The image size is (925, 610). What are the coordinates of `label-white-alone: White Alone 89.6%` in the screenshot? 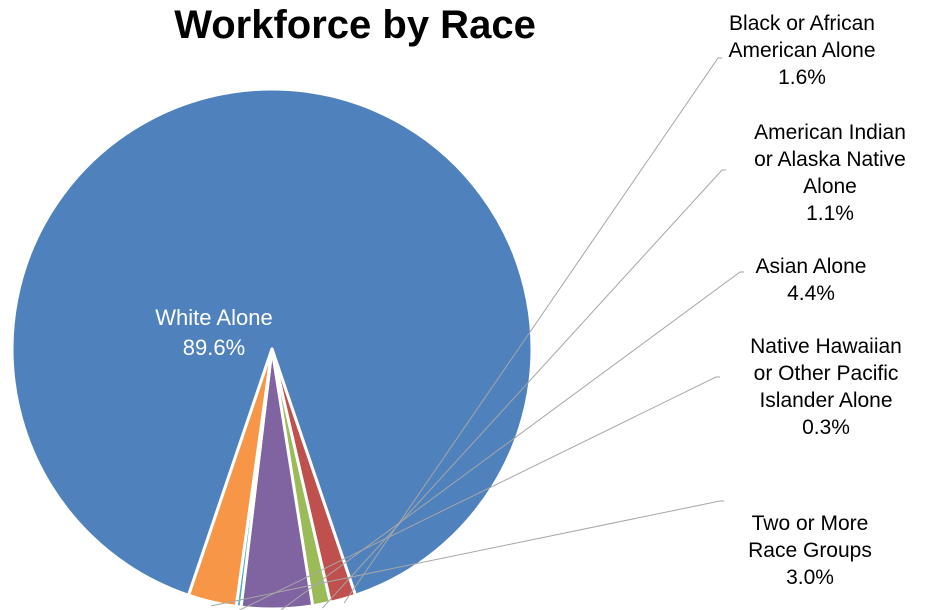 It's located at (213, 332).